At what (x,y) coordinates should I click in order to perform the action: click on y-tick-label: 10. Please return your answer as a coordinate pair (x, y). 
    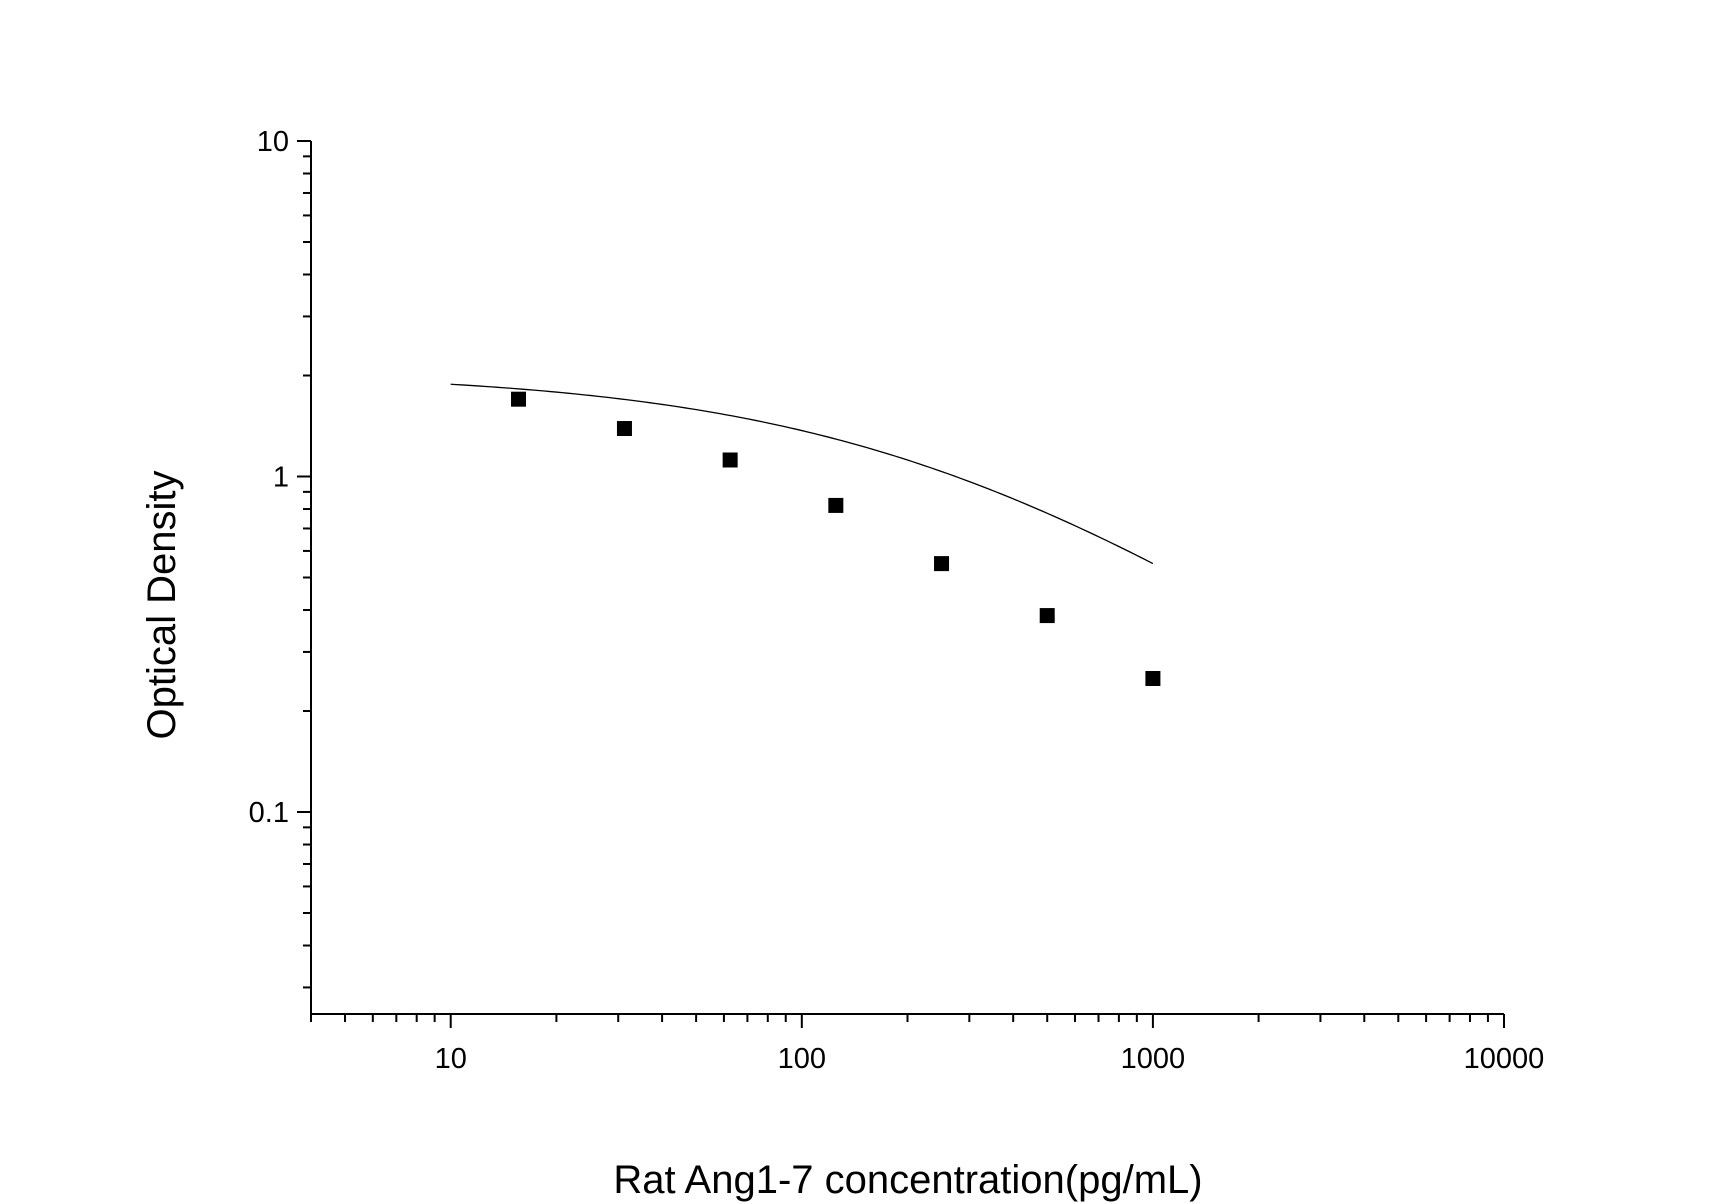
    Looking at the image, I should click on (273, 142).